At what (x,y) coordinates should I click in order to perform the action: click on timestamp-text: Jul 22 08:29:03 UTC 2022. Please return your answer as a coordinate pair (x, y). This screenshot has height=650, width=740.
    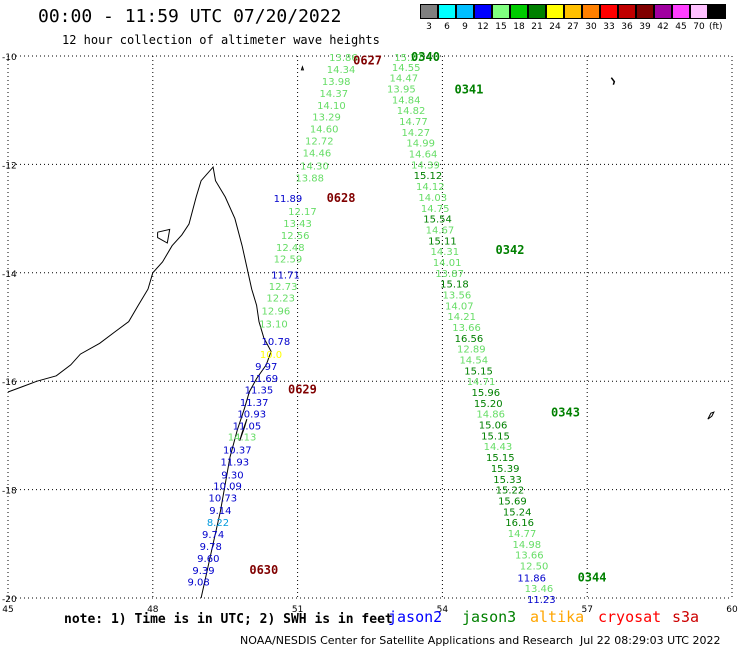
    Looking at the image, I should click on (650, 640).